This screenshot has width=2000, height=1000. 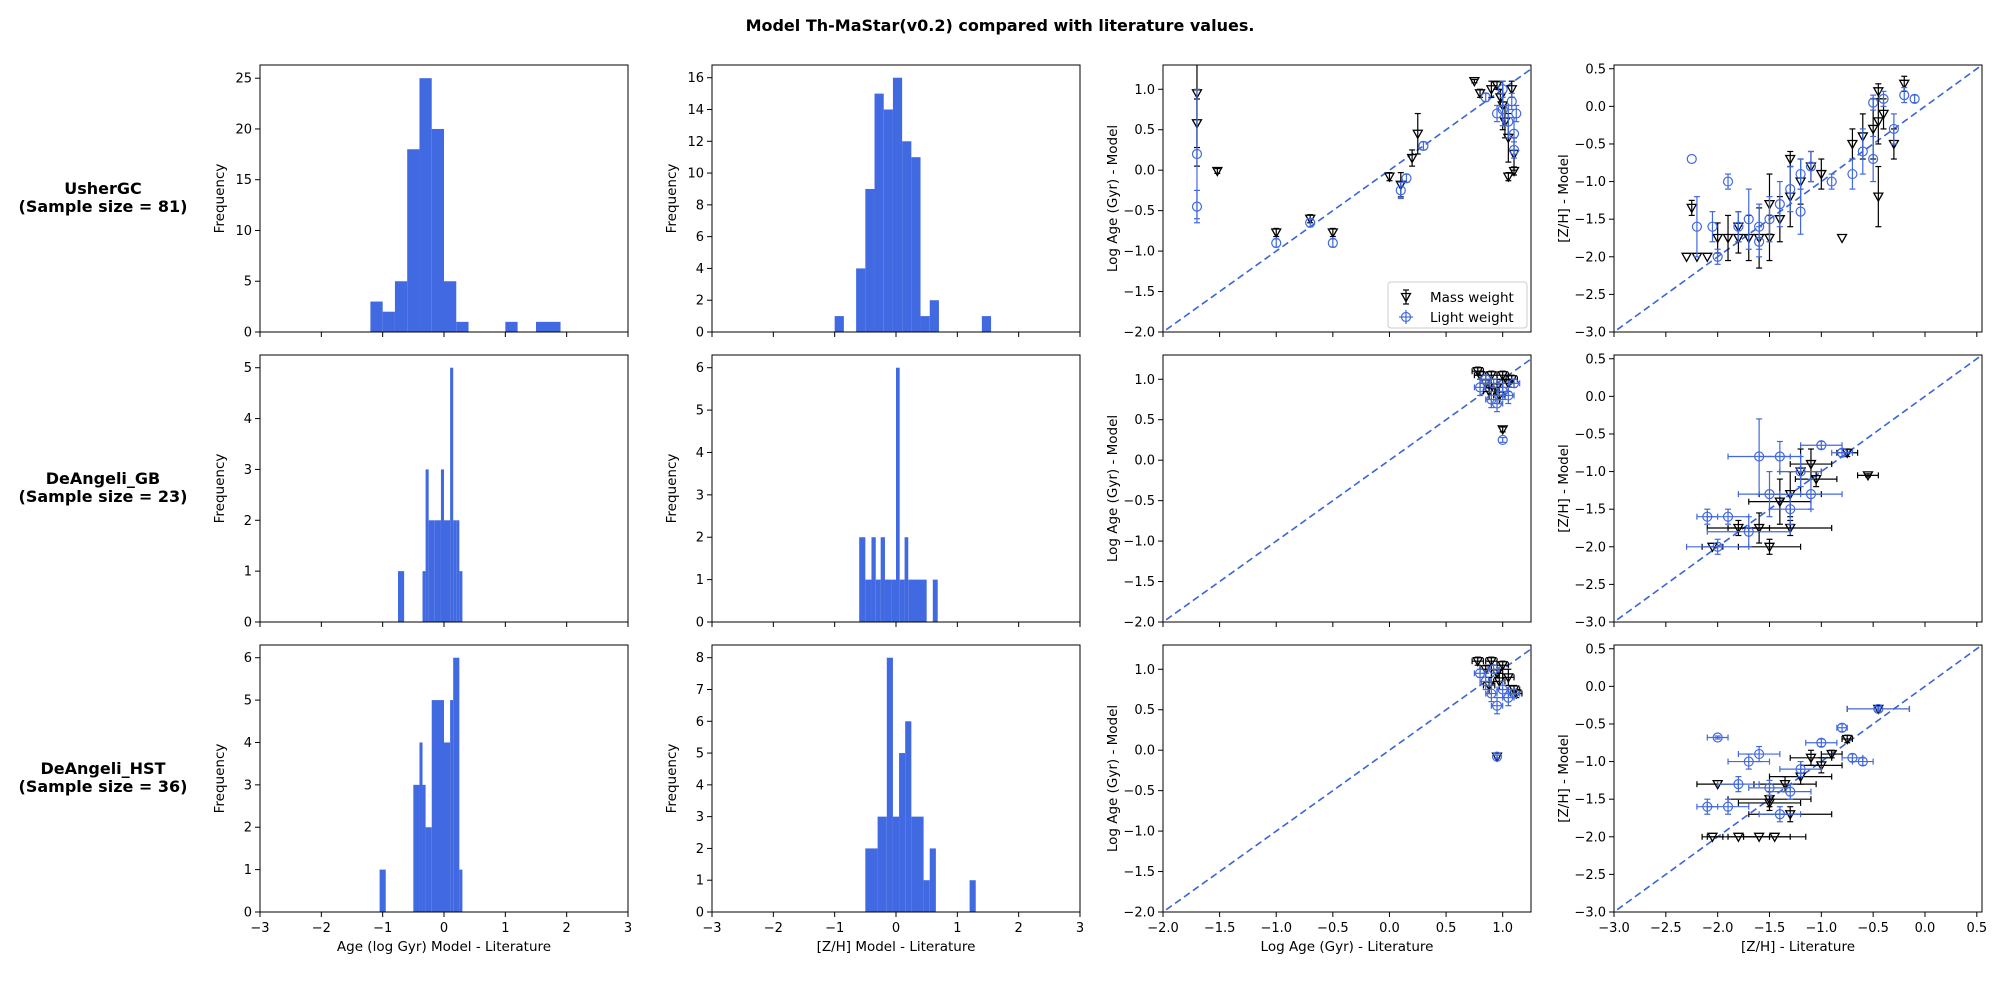 I want to click on y-tick-label: 6, so click(x=248, y=658).